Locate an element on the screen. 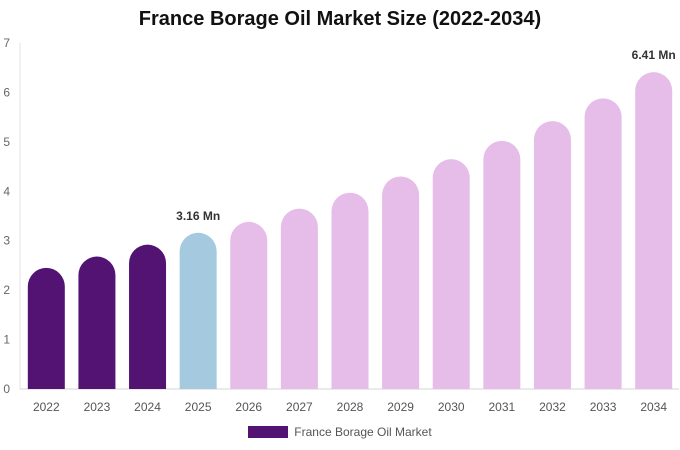 The height and width of the screenshot is (450, 680). x-tick-label: 2030 is located at coordinates (451, 407).